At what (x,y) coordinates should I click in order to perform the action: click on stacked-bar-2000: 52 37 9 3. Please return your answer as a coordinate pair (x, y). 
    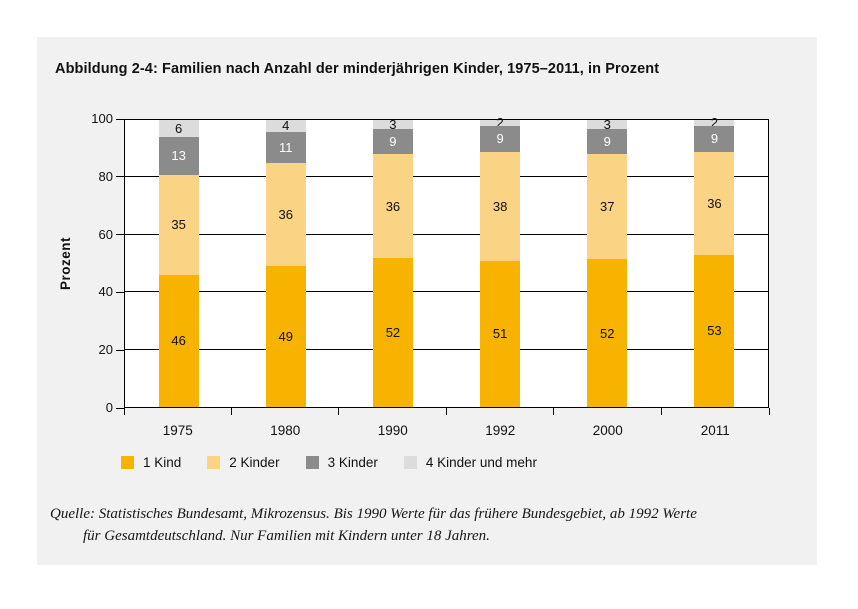
    Looking at the image, I should click on (607, 261).